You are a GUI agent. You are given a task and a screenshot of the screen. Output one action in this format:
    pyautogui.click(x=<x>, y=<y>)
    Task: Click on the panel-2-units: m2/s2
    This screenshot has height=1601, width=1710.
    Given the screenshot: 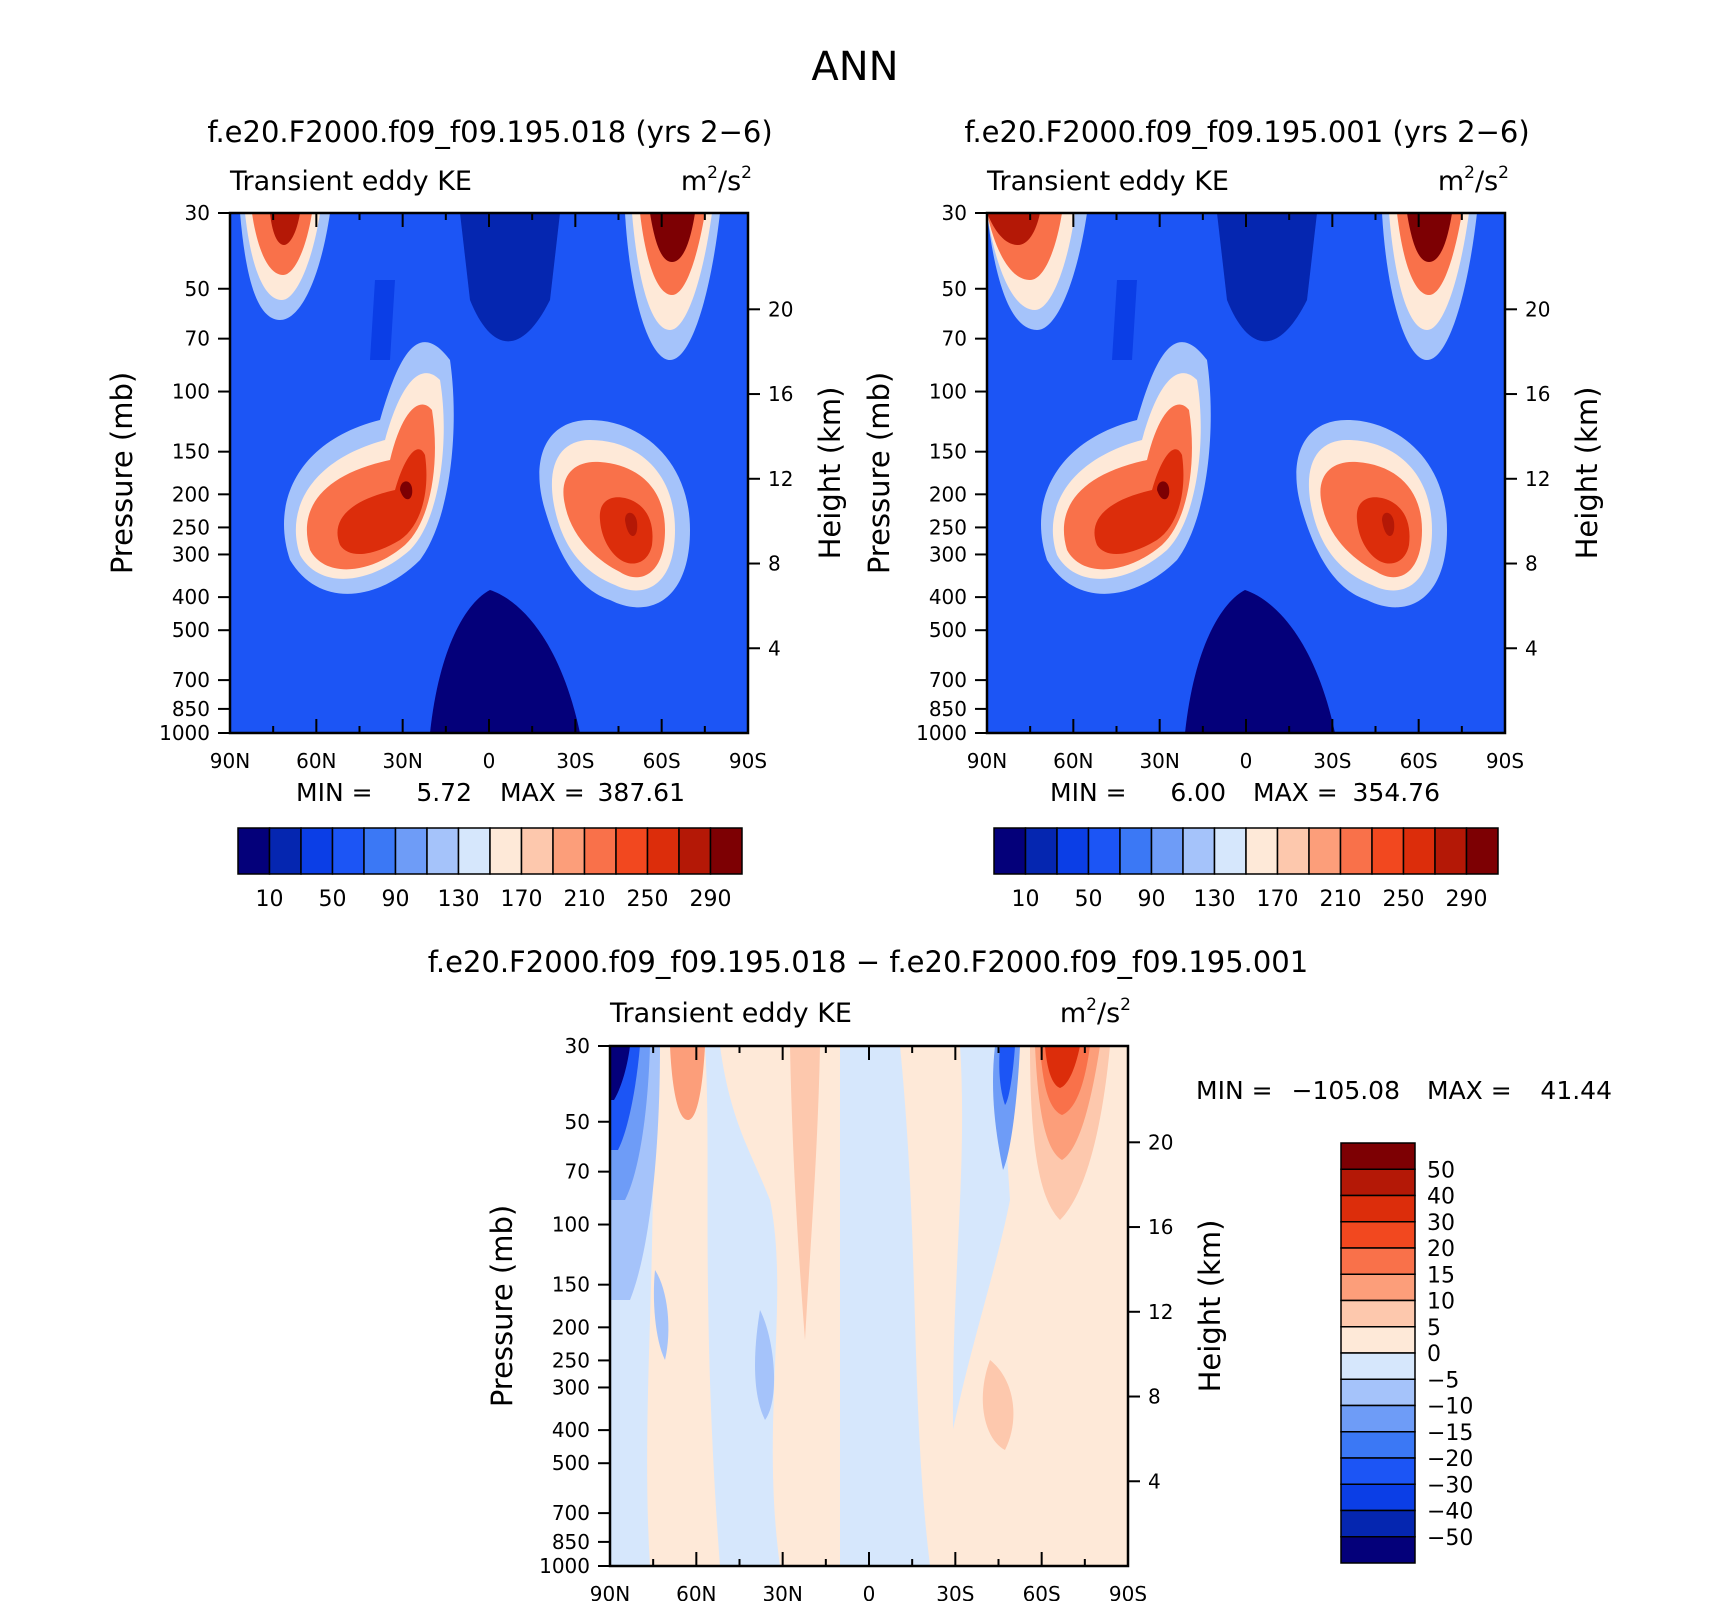 What is the action you would take?
    pyautogui.click(x=1473, y=180)
    